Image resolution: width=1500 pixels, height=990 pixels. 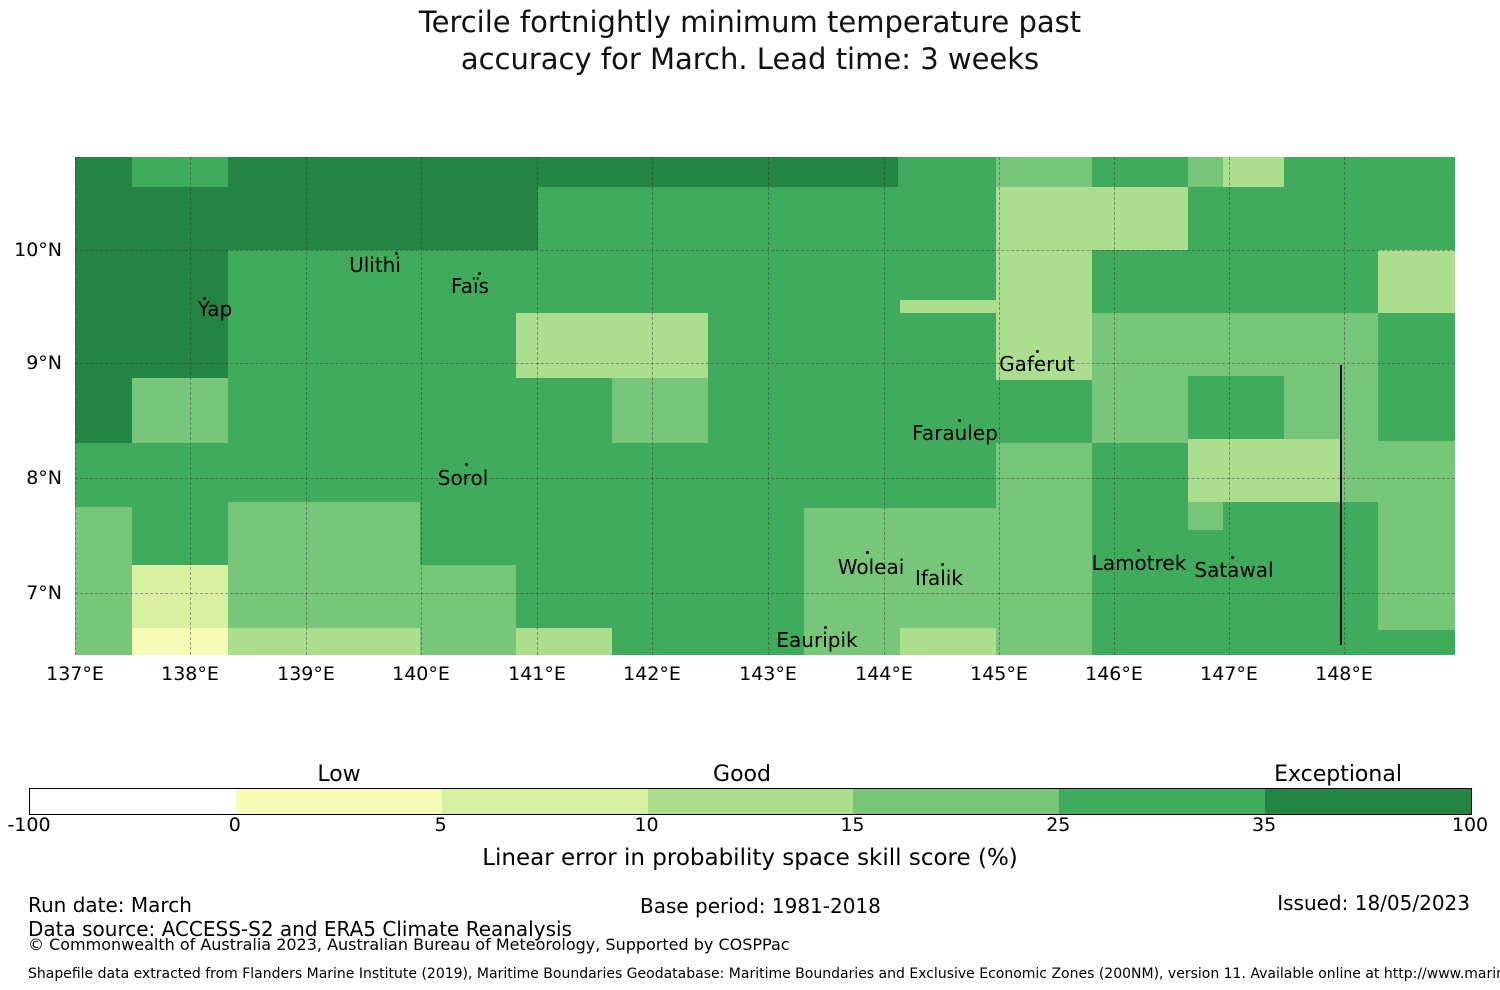 I want to click on y-tick-label: 7°N, so click(x=44, y=593).